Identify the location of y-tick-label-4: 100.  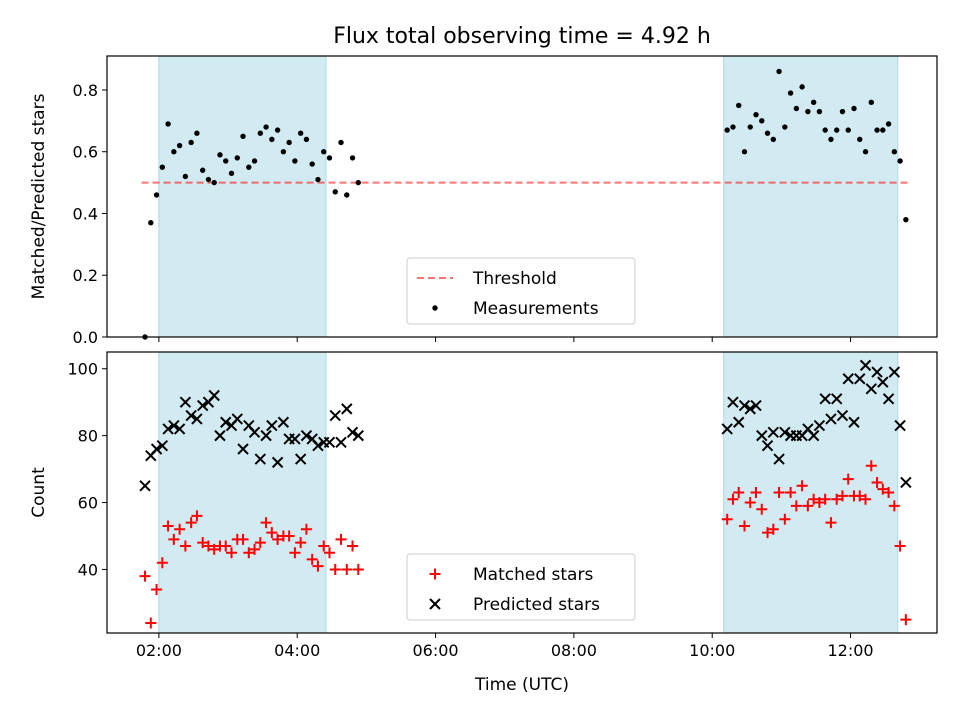
(82, 369).